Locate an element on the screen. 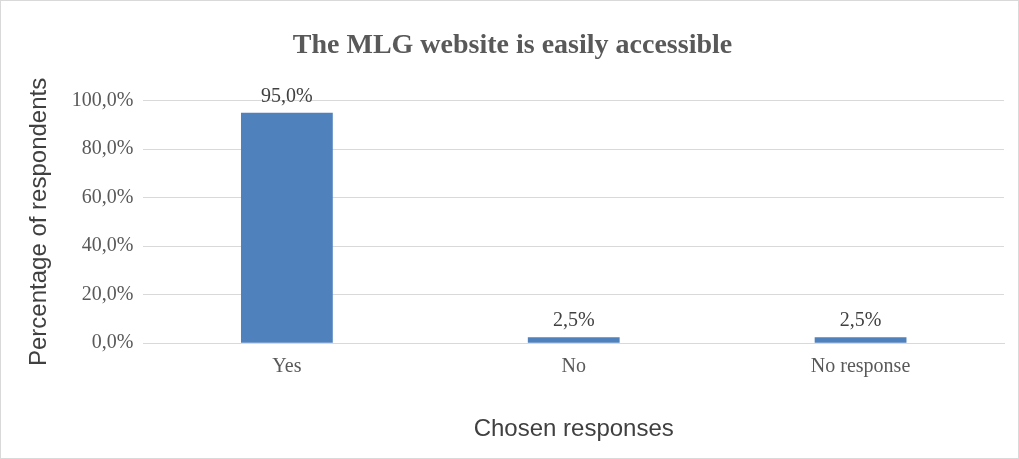 This screenshot has width=1019, height=459. y-tick-label: 100,0% is located at coordinates (102, 98).